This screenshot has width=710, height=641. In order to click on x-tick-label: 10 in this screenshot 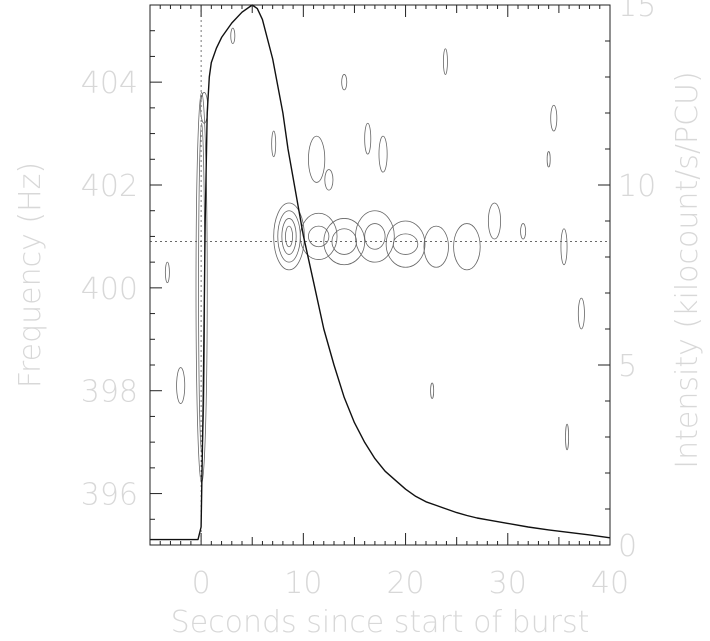, I will do `click(303, 583)`.